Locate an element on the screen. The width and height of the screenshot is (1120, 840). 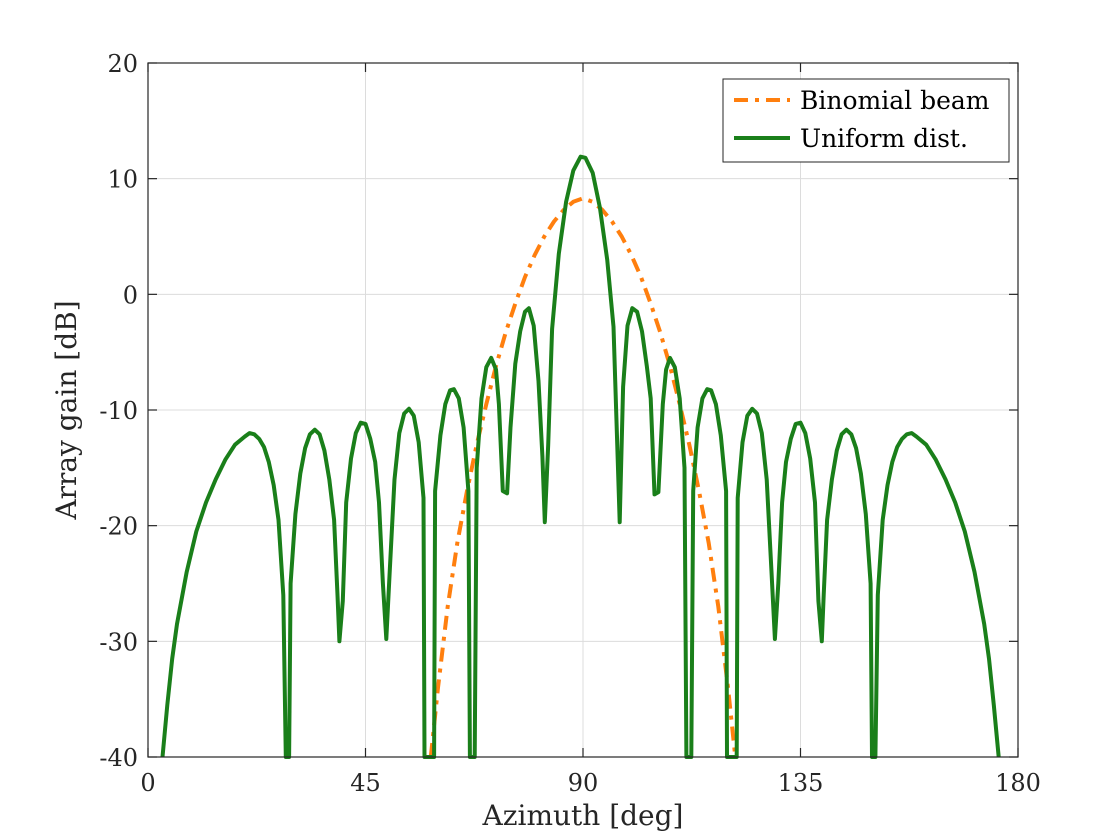
y-tick-label: 20 is located at coordinates (122, 64).